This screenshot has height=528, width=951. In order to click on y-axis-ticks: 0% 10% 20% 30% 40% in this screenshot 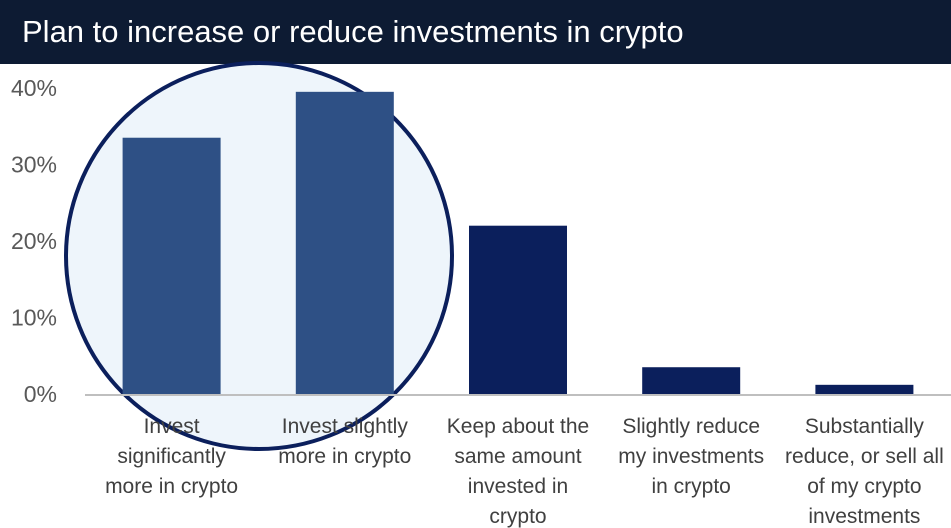, I will do `click(34, 241)`.